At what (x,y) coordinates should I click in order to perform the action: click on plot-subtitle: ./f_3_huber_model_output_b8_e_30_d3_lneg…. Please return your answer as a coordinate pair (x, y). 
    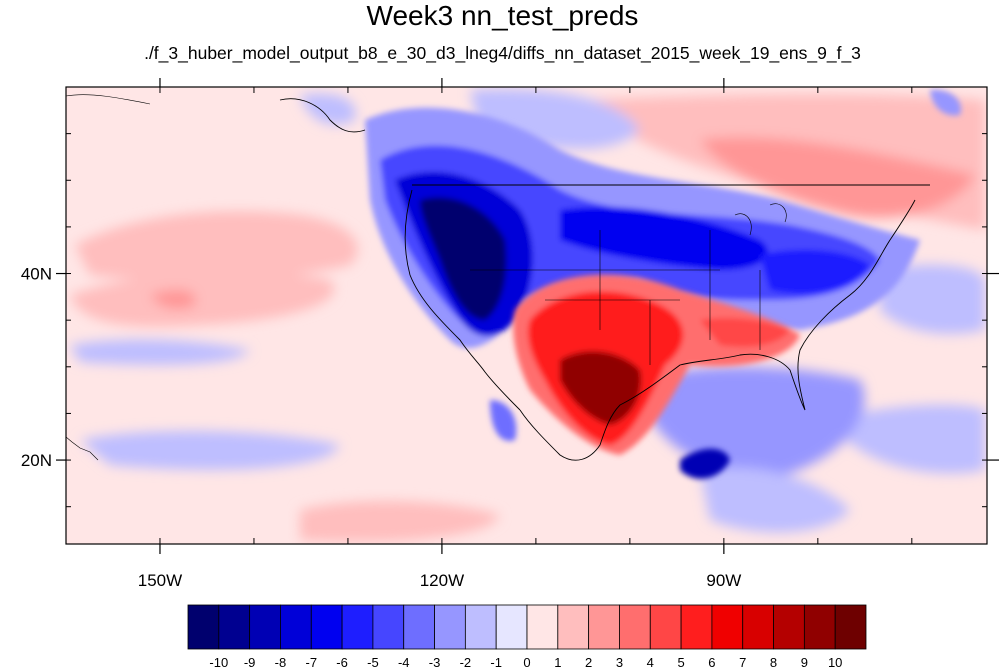
    Looking at the image, I should click on (502, 53).